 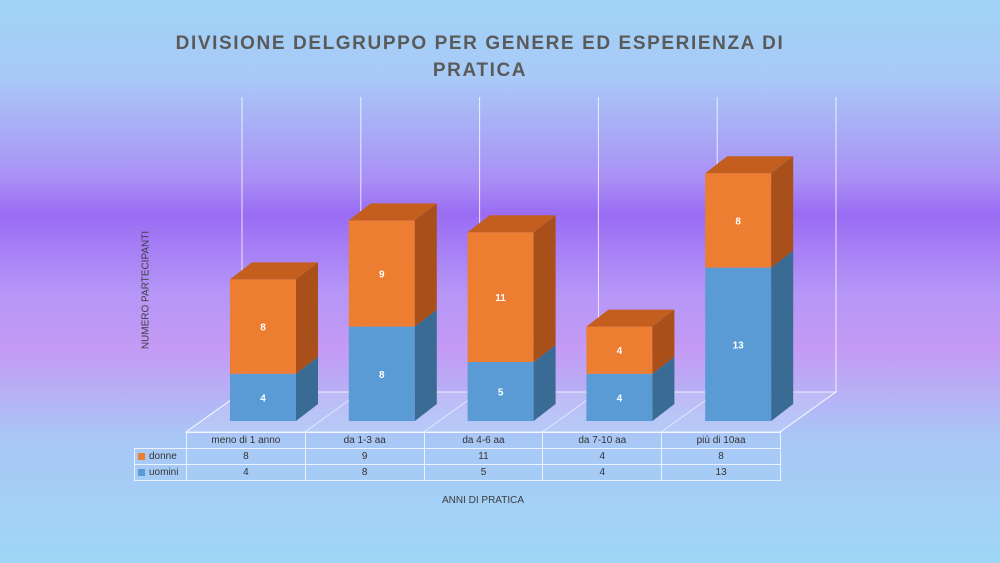 I want to click on bar-uomini-label: 5, so click(x=501, y=393).